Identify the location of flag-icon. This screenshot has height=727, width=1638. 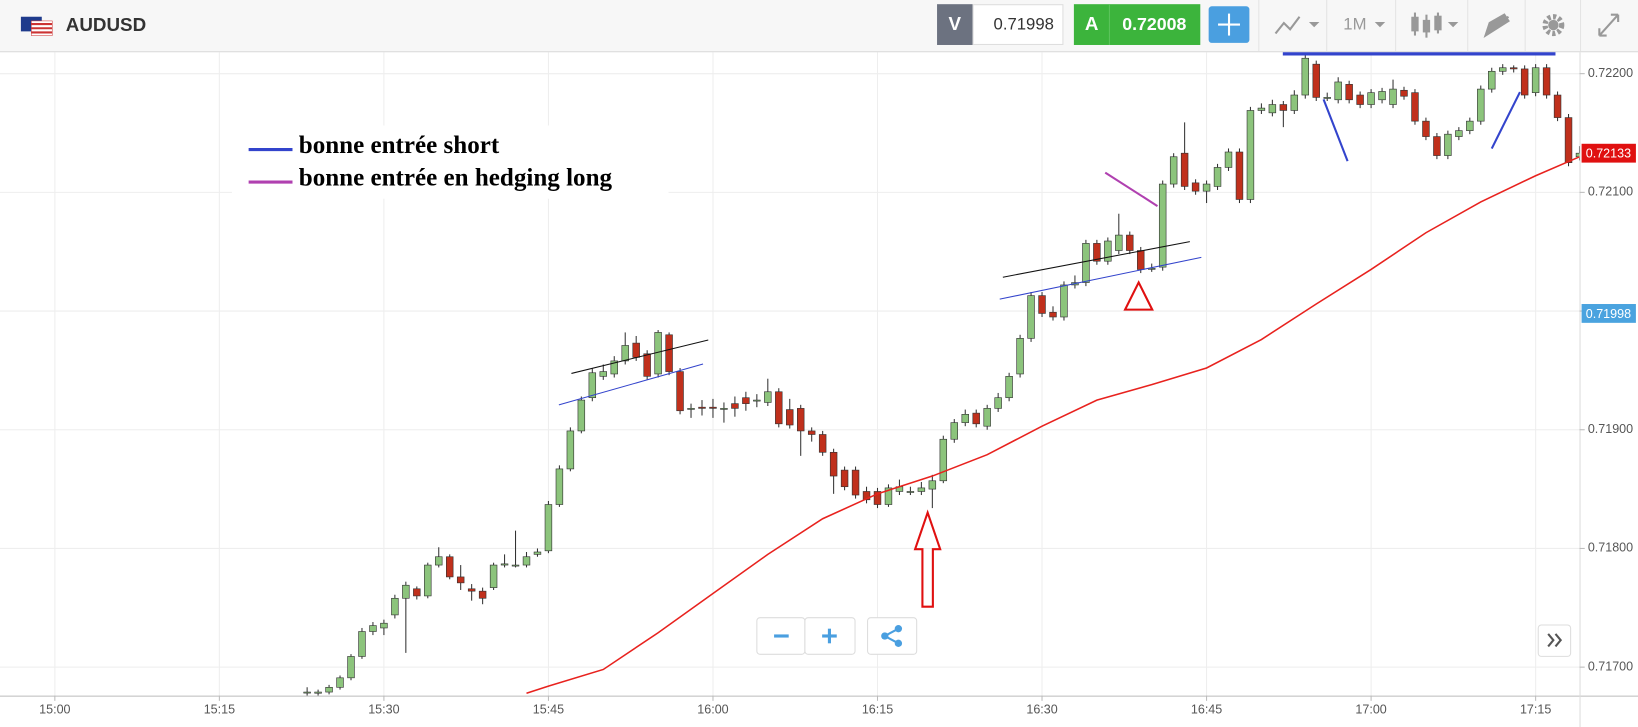
(36, 26).